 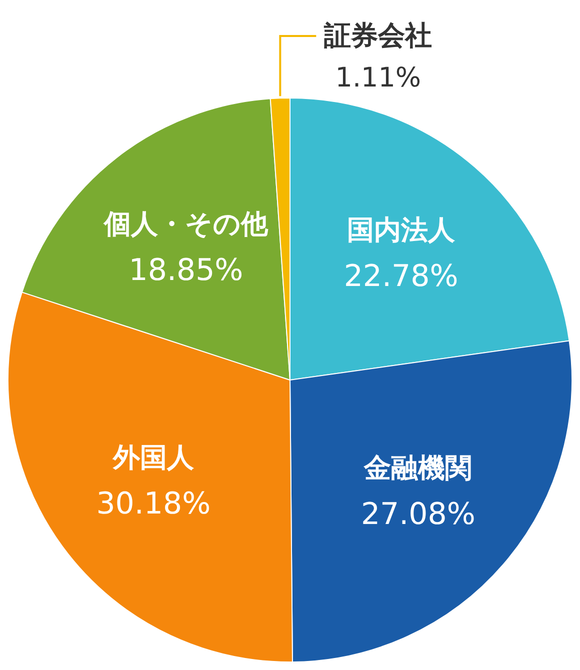 I want to click on slice-label: 証券会社, so click(x=377, y=36).